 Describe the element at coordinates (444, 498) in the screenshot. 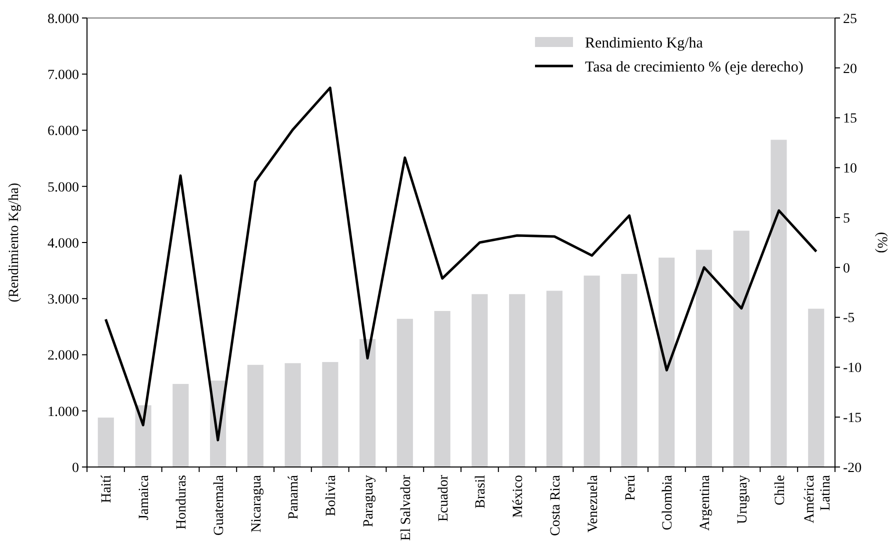

I see `x-tick-label: Ecuador` at that location.